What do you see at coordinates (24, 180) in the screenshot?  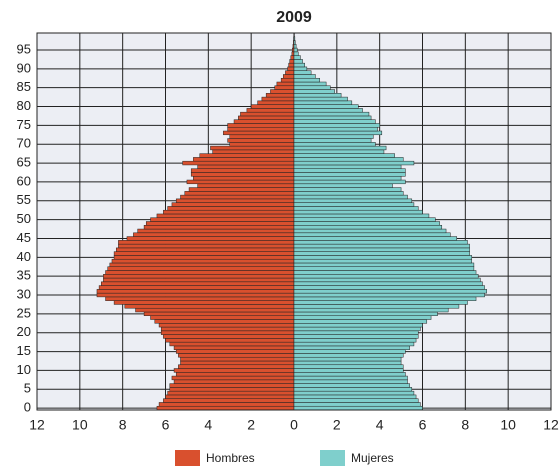 I see `y-tick-label: 60` at bounding box center [24, 180].